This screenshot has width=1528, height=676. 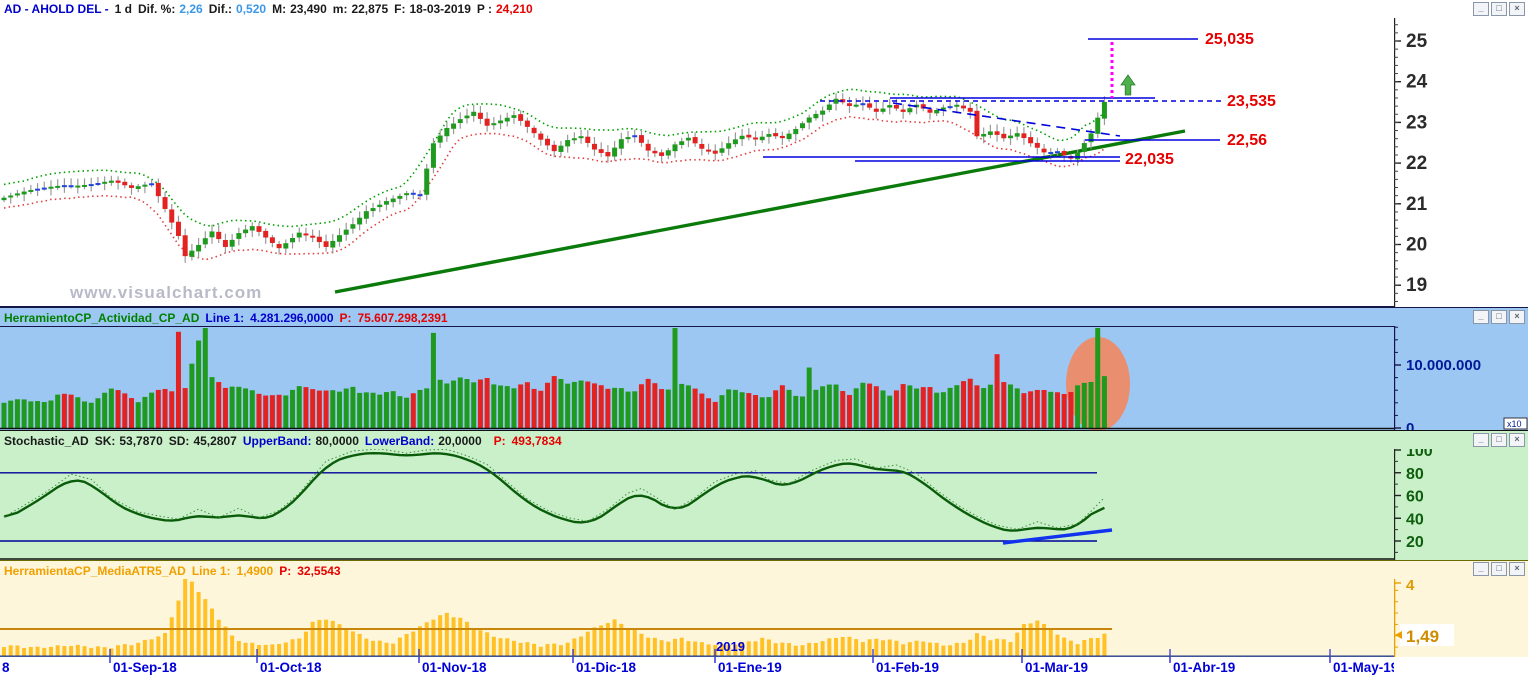 What do you see at coordinates (1416, 245) in the screenshot?
I see `price-axis-tick-label: 20` at bounding box center [1416, 245].